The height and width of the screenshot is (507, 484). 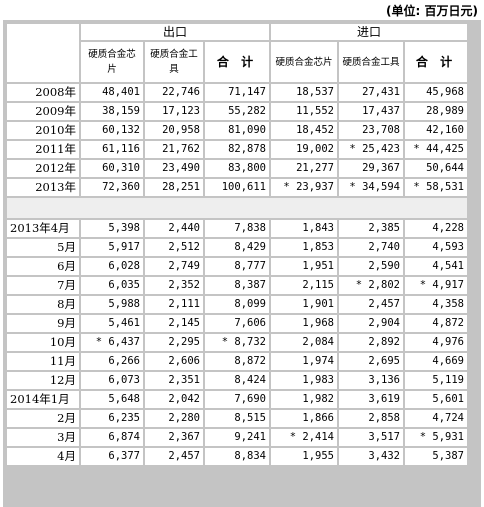 What do you see at coordinates (371, 62) in the screenshot?
I see `import-tool-header: 硬质合金工具` at bounding box center [371, 62].